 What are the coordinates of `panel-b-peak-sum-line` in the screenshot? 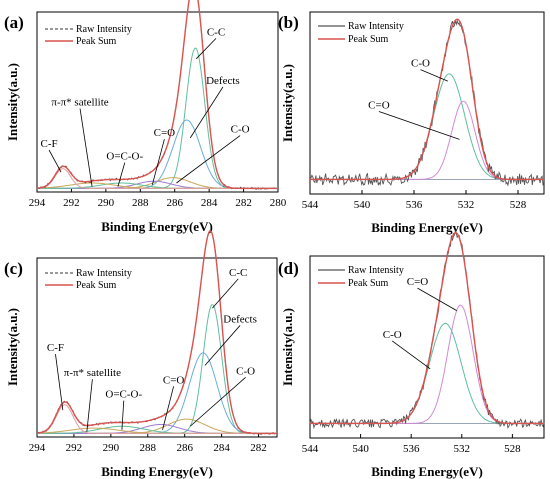 It's located at (427, 99).